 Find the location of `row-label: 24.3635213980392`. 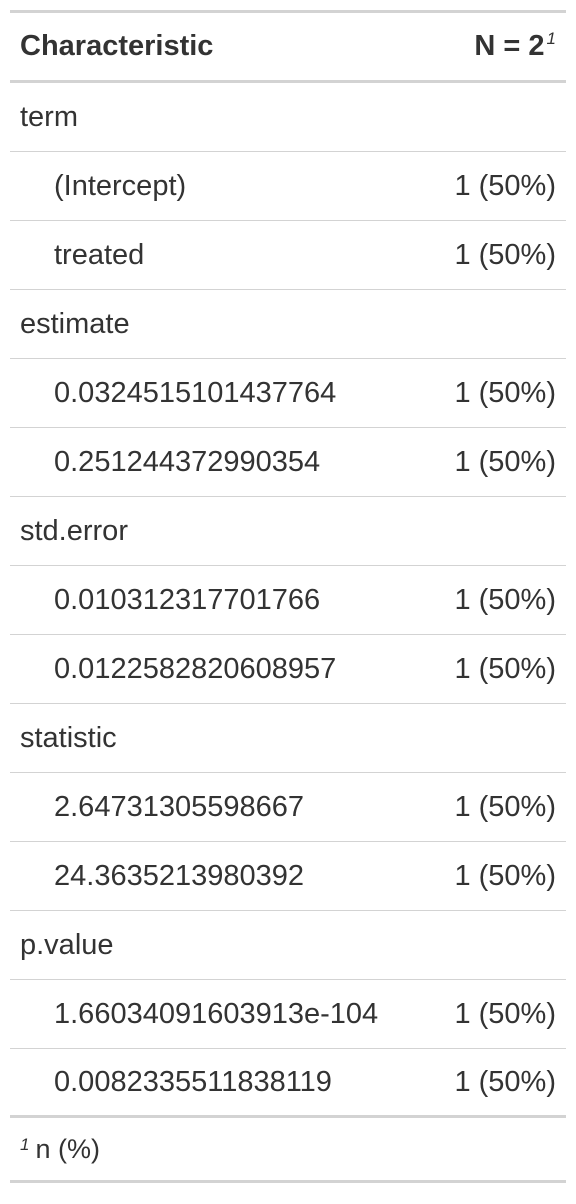

row-label: 24.3635213980392 is located at coordinates (179, 875).